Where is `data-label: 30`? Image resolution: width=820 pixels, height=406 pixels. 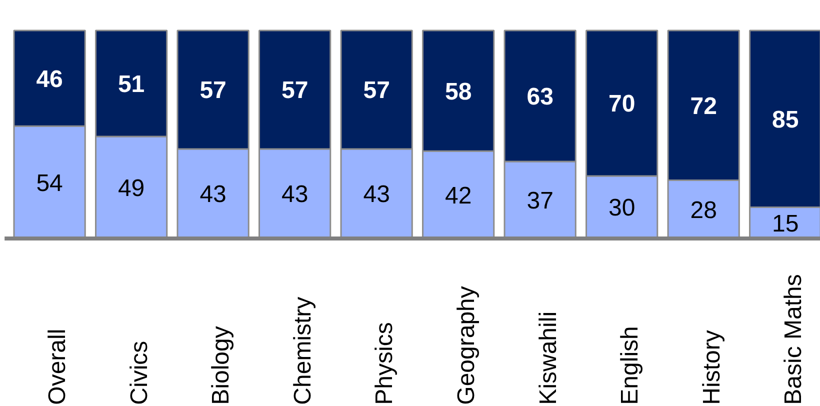
data-label: 30 is located at coordinates (622, 208).